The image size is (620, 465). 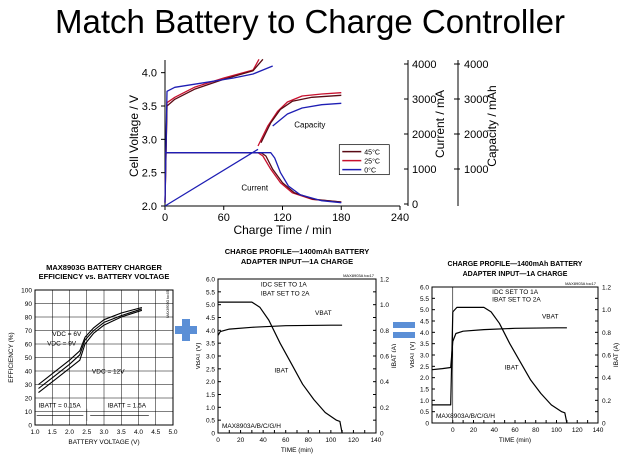 What do you see at coordinates (512, 368) in the screenshot?
I see `annotation-ibat: IBAT` at bounding box center [512, 368].